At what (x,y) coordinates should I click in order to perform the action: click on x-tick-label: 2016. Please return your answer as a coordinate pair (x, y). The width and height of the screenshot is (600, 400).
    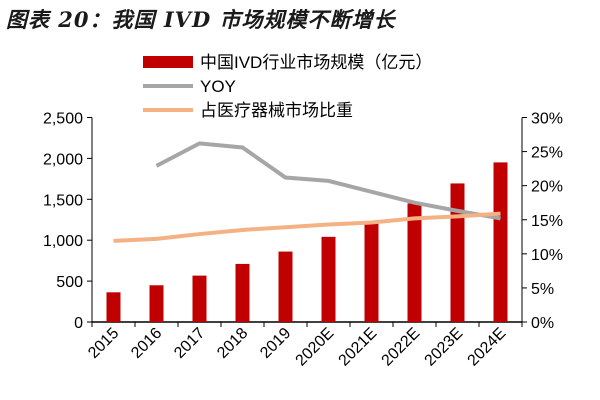
    Looking at the image, I should click on (146, 343).